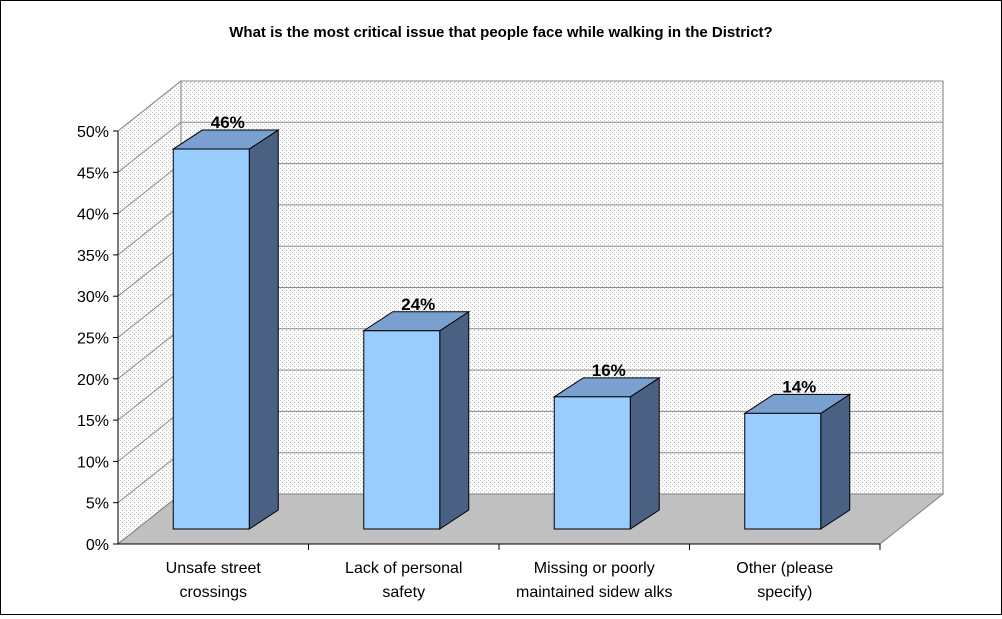 The image size is (1002, 619). Describe the element at coordinates (403, 592) in the screenshot. I see `category-label: safety` at that location.